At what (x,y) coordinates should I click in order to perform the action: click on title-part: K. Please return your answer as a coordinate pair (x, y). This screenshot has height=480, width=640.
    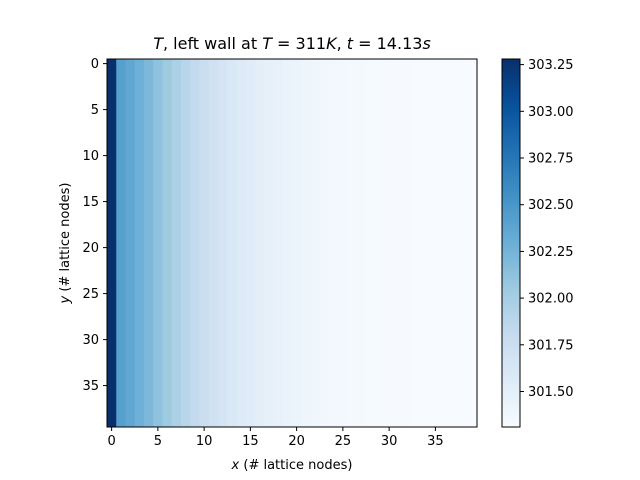
    Looking at the image, I should click on (332, 43).